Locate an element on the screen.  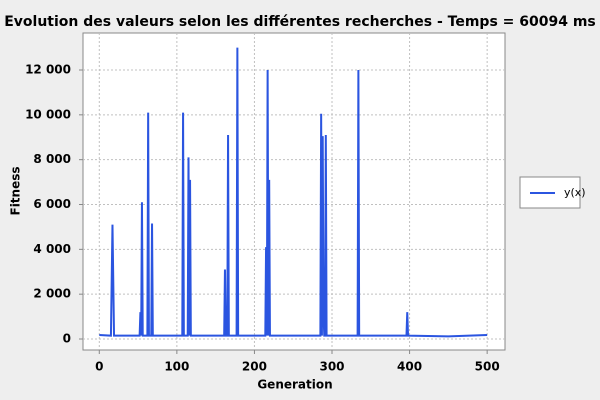
y-tick-label: 6 000 is located at coordinates (52, 204).